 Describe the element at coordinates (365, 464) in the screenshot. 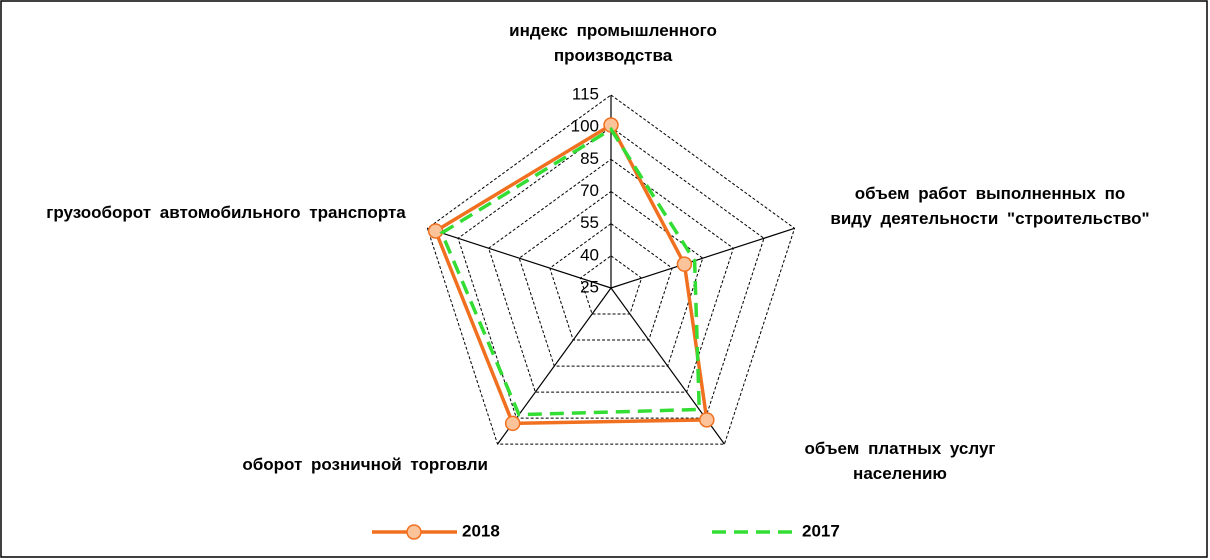

I see `category-label: оборот розничной торговли` at that location.